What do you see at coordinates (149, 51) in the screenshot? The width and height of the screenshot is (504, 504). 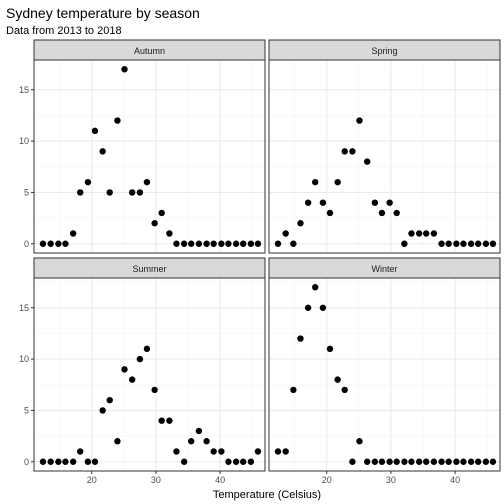 I see `strip-label-autumn: Autumn` at bounding box center [149, 51].